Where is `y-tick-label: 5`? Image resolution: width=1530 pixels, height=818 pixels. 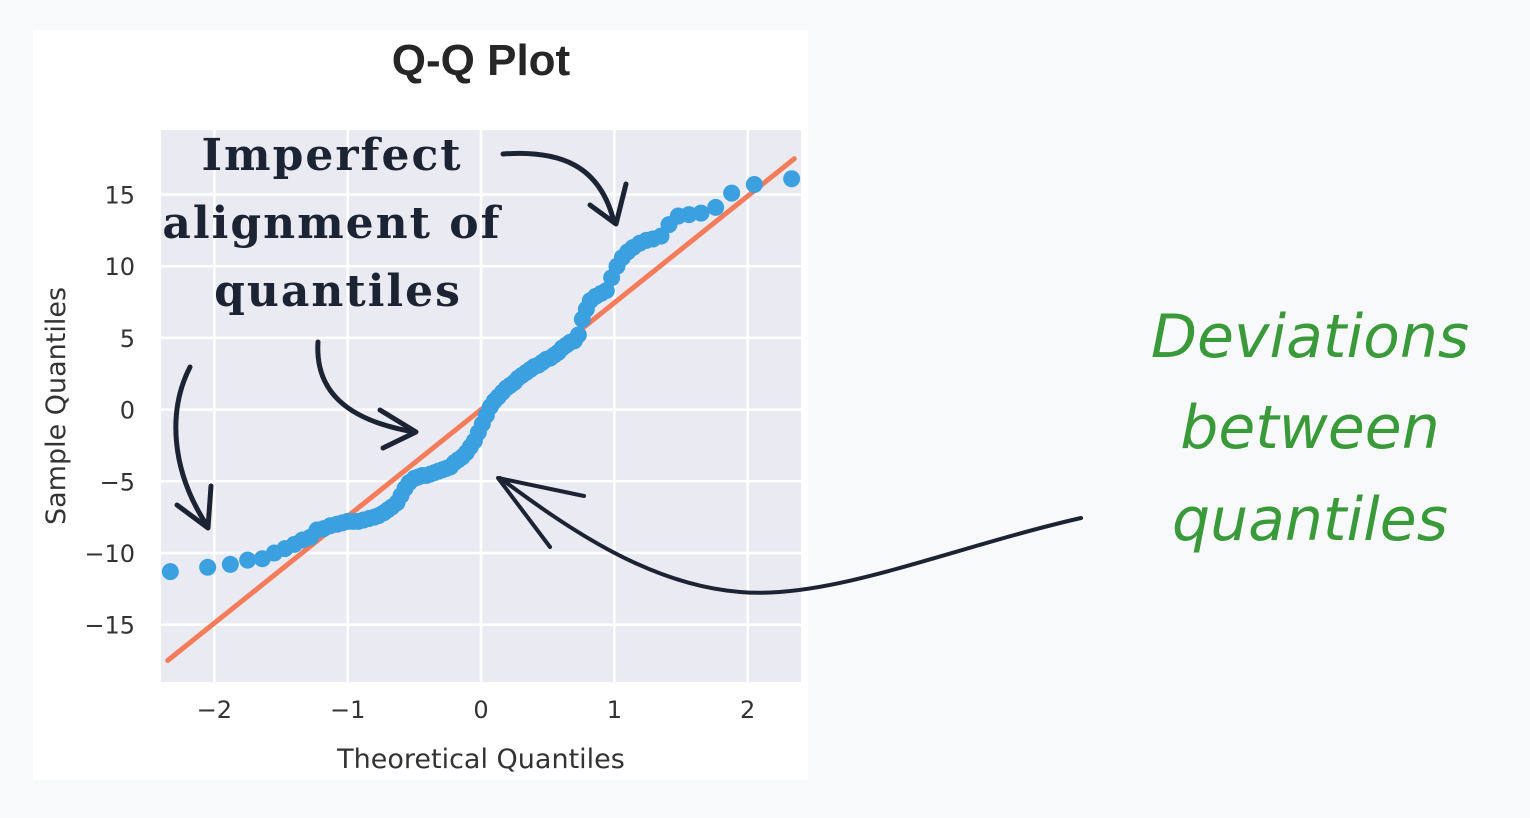
y-tick-label: 5 is located at coordinates (127, 339).